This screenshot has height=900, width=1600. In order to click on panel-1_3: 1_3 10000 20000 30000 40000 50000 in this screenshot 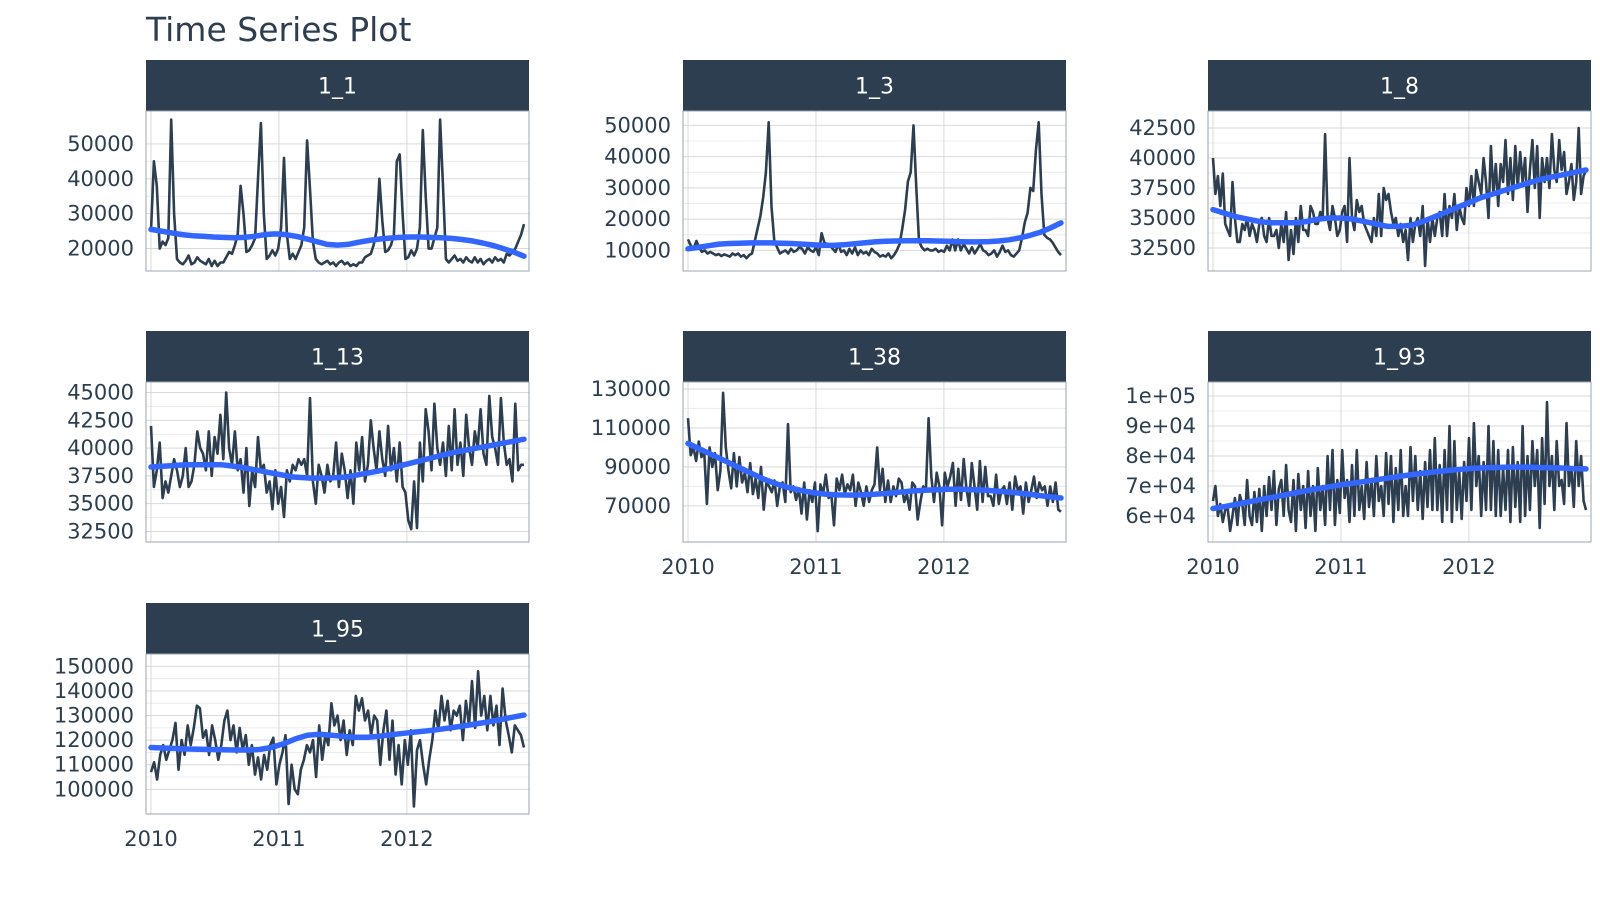, I will do `click(835, 166)`.